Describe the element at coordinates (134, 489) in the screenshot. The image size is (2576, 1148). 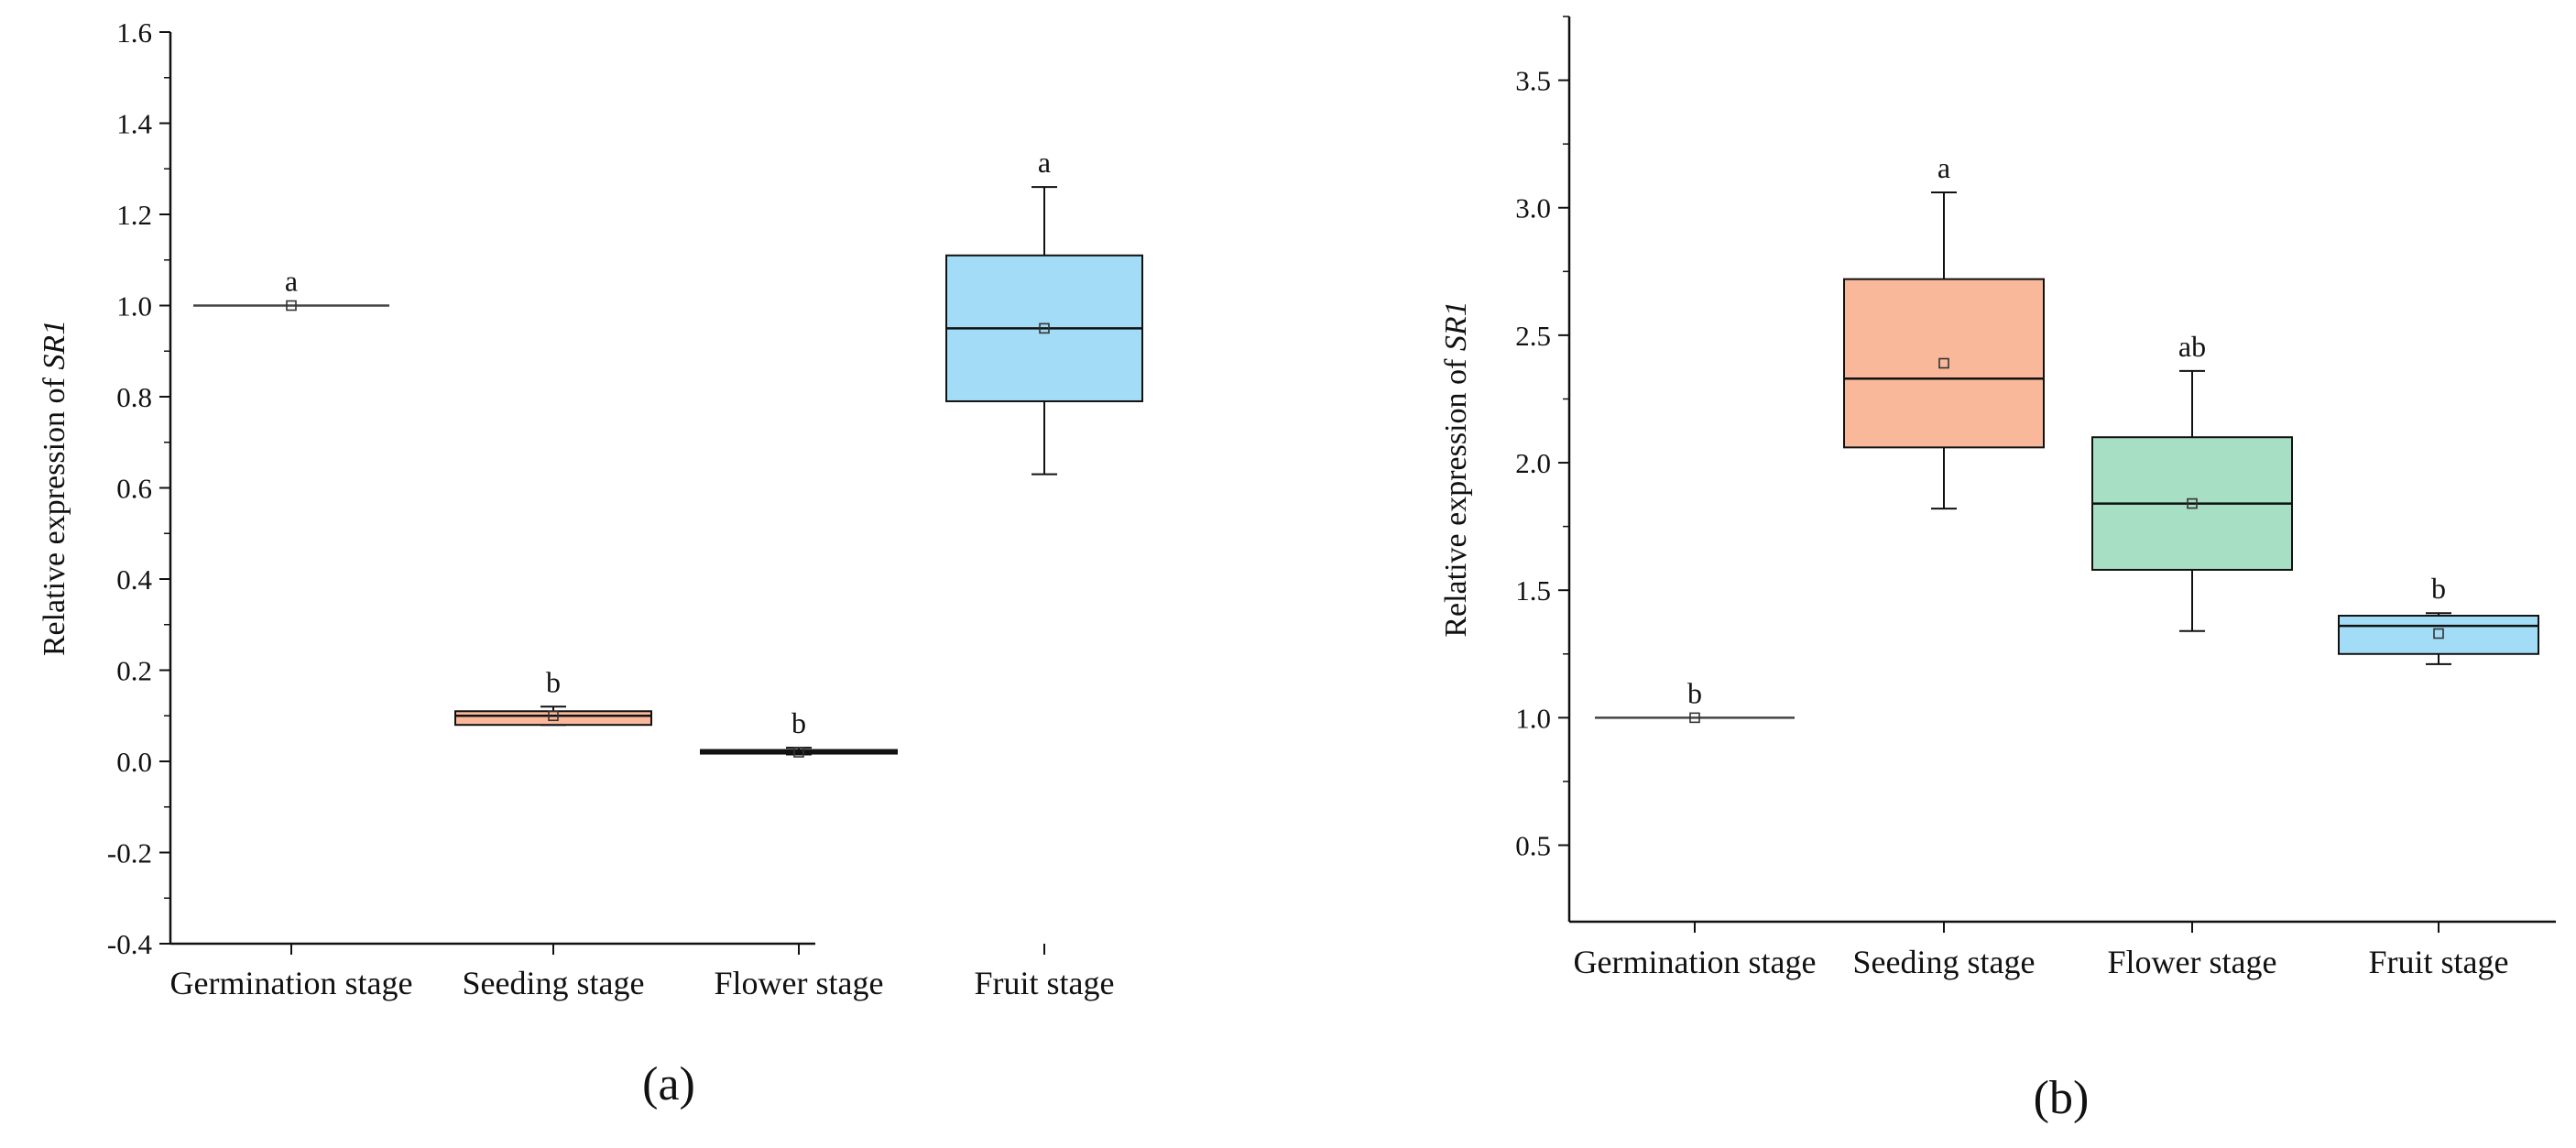
I see `y-tick-label: 0.6` at that location.